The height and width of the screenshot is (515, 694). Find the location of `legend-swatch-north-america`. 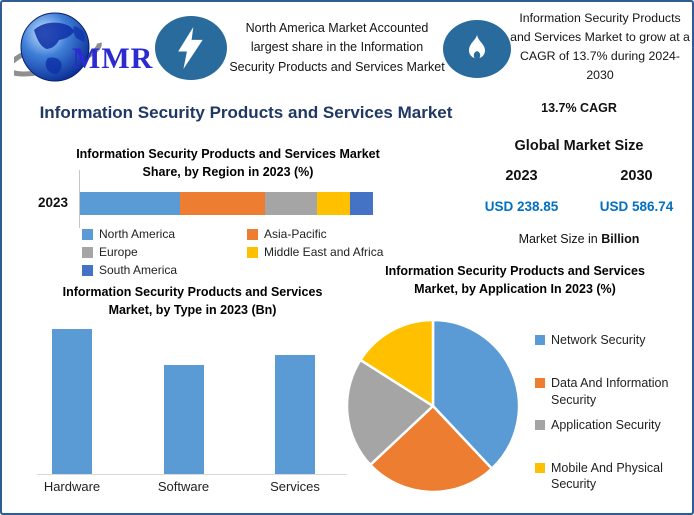

legend-swatch-north-america is located at coordinates (87, 234).